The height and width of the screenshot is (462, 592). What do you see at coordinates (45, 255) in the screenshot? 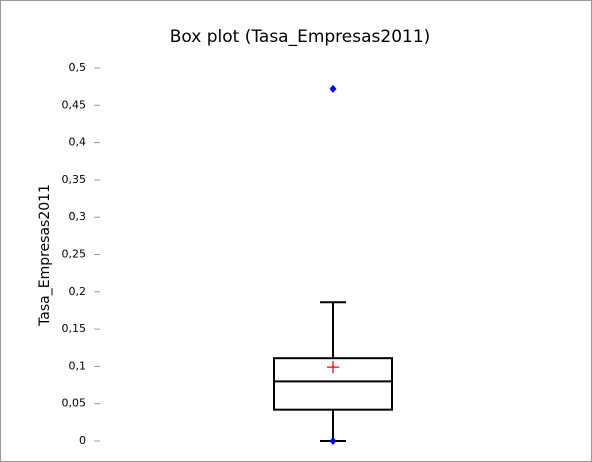
I see `y-axis-label: Tasa_Empresas2011` at bounding box center [45, 255].